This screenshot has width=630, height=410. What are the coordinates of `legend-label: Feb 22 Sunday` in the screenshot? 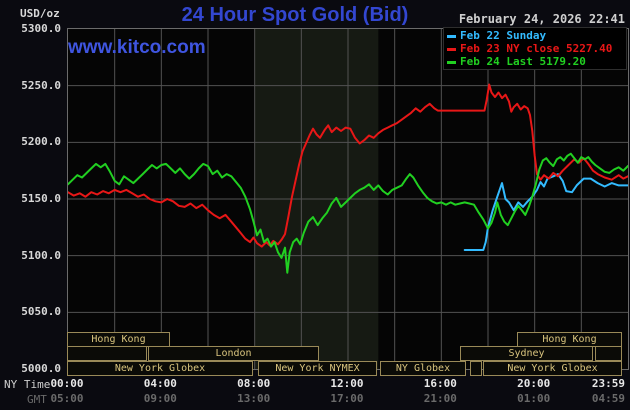 It's located at (503, 35).